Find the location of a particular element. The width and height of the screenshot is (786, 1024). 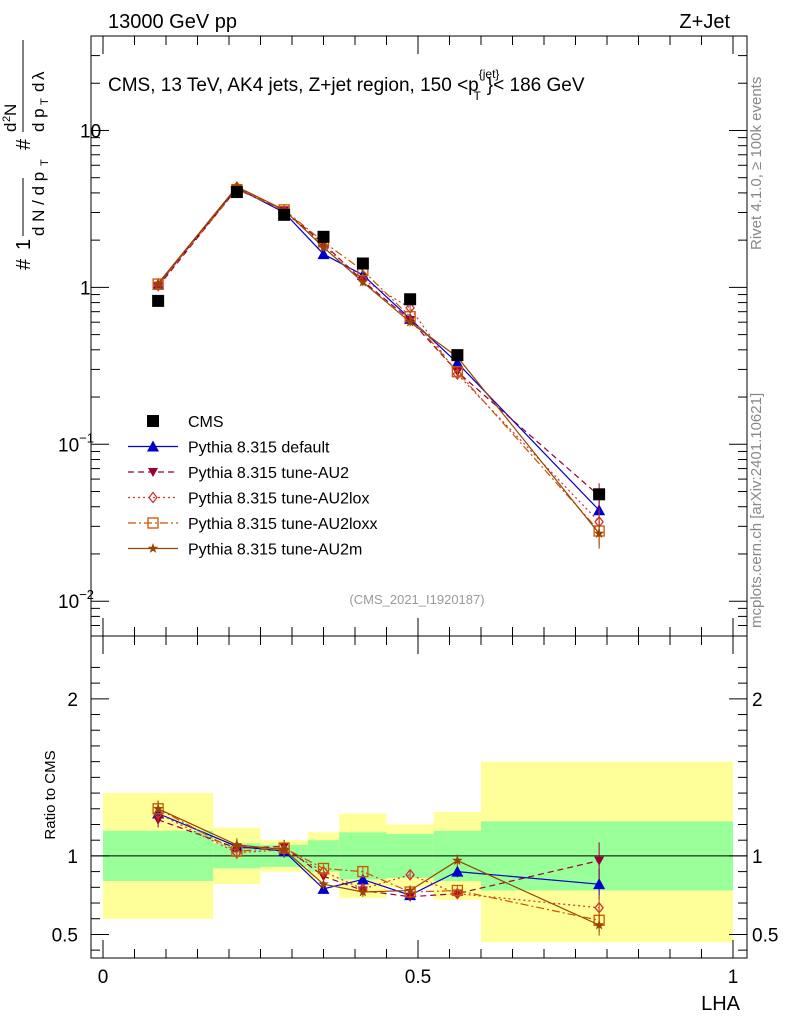

legend-item: Pythia 8.315 default is located at coordinates (229, 448).